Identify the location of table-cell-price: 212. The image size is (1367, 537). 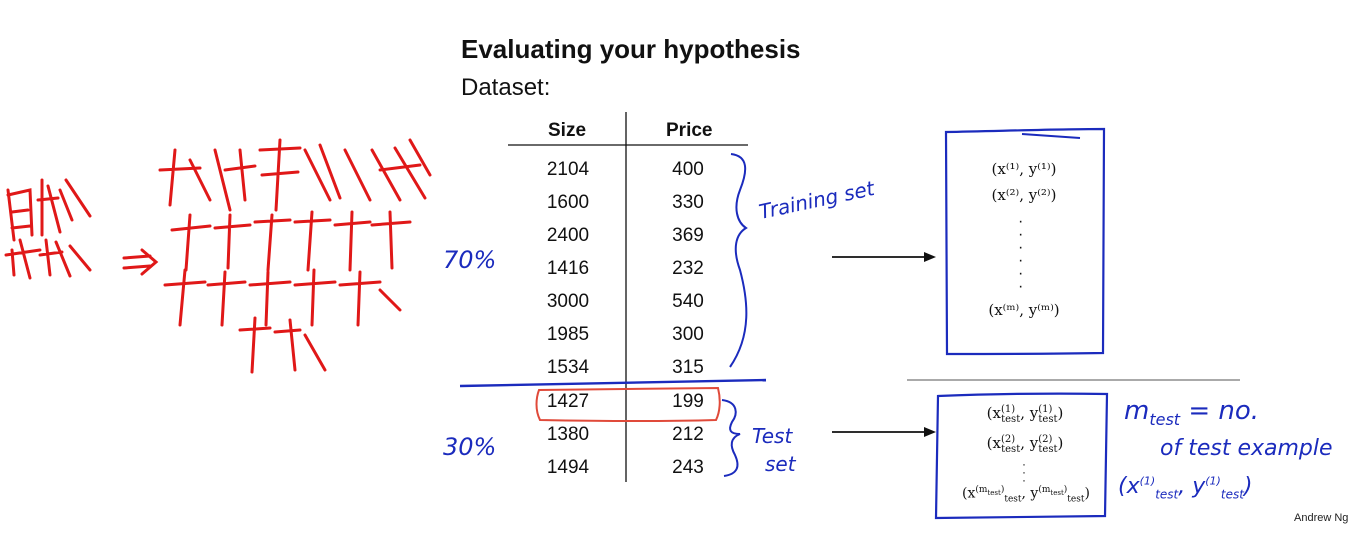
(688, 434).